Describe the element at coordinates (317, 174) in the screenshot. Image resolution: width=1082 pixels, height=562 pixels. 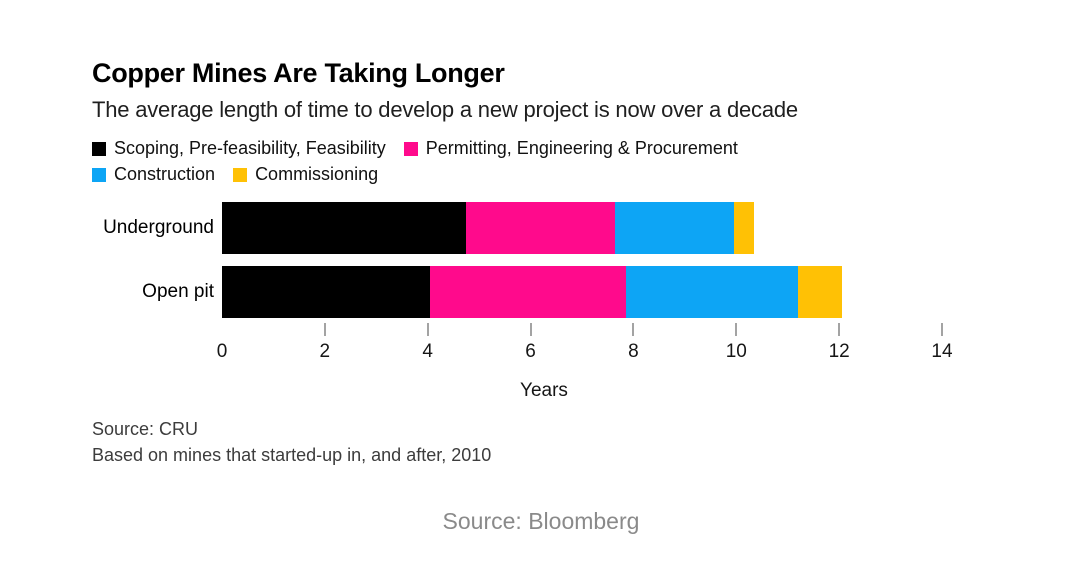
I see `legend-label: Commissioning` at that location.